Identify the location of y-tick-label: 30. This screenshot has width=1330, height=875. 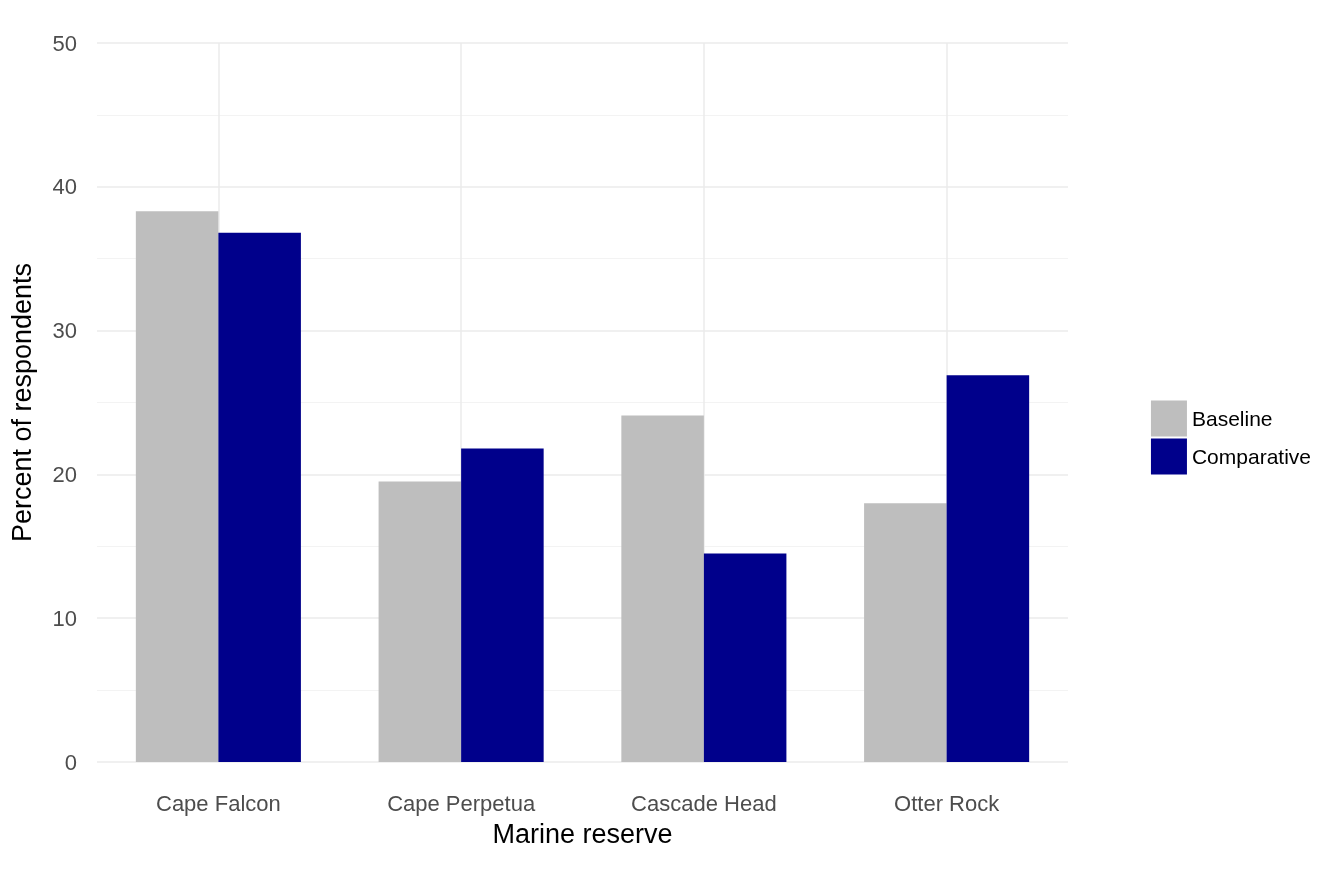
(64, 331).